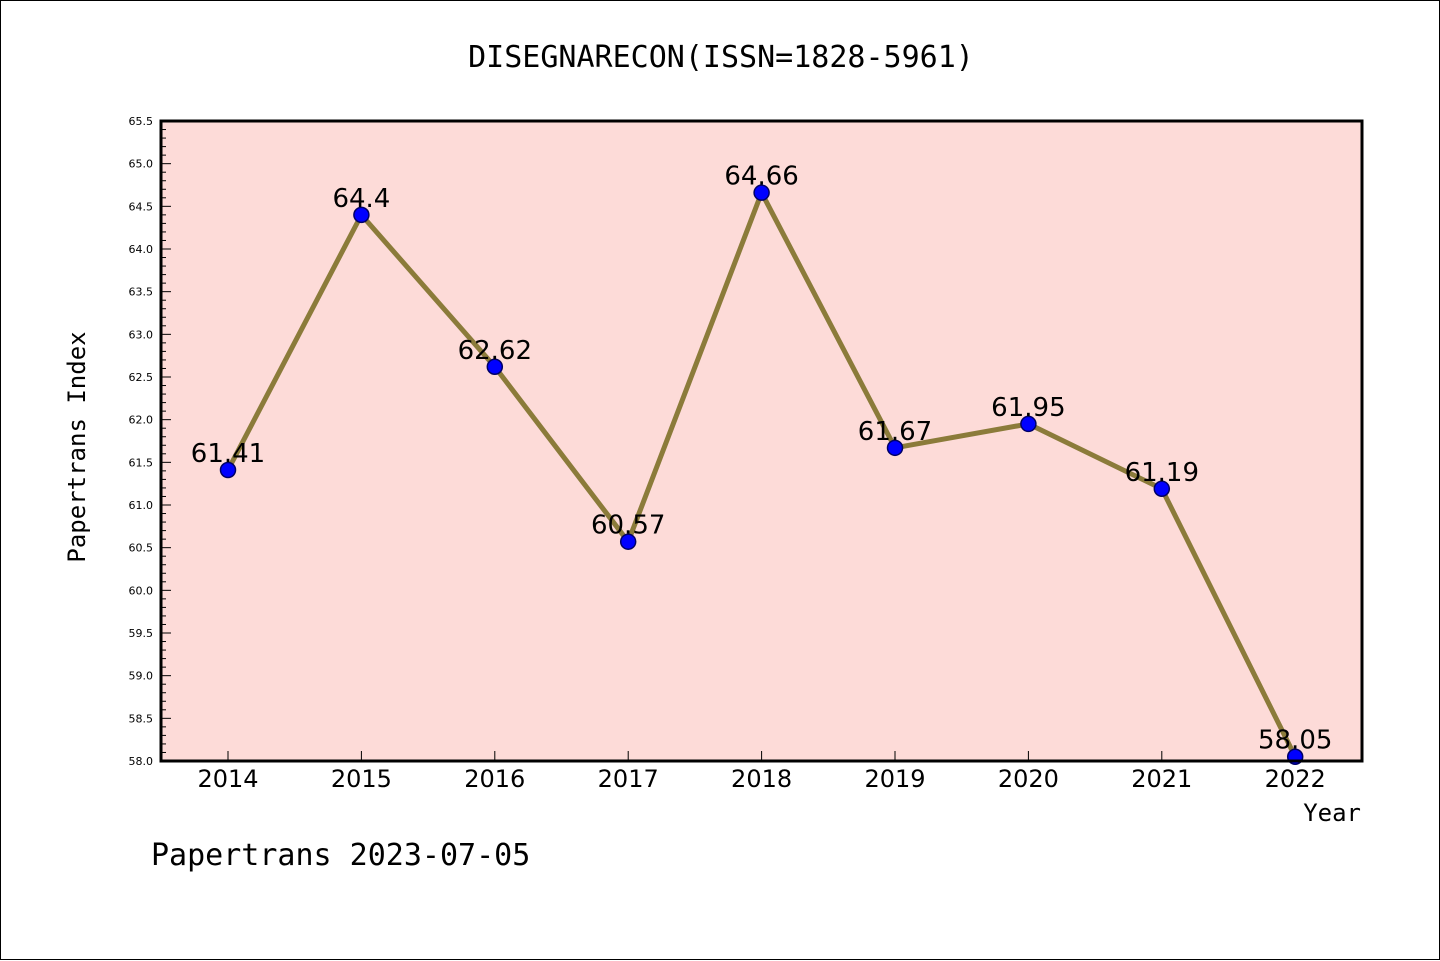 This screenshot has width=1440, height=961. I want to click on x-tick-label: 2022, so click(1295, 779).